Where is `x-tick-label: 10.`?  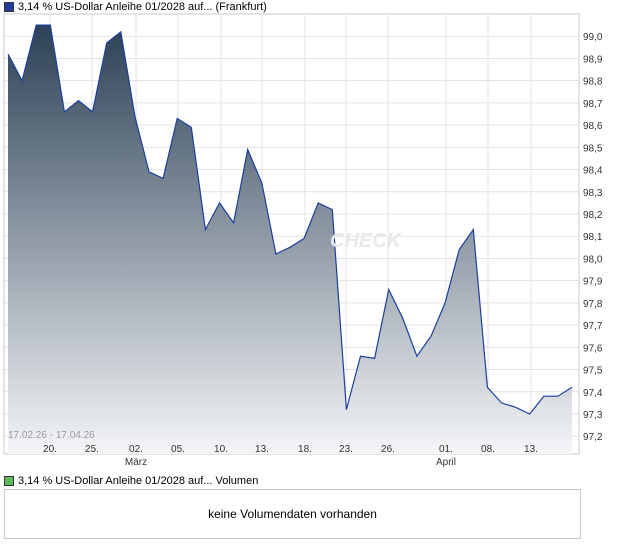
x-tick-label: 10. is located at coordinates (221, 449).